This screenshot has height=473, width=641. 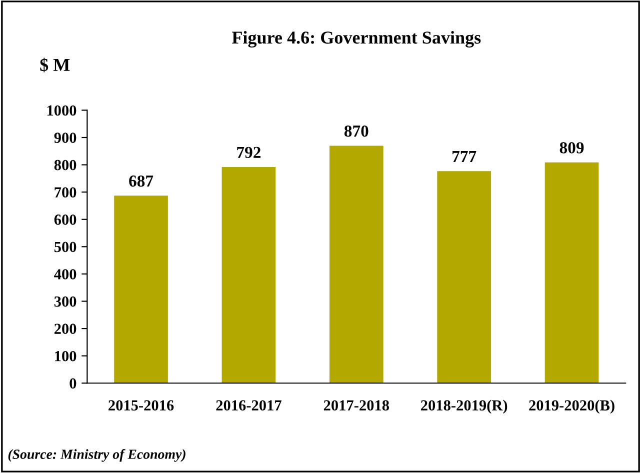 I want to click on y-tick-label: 200, so click(x=65, y=329).